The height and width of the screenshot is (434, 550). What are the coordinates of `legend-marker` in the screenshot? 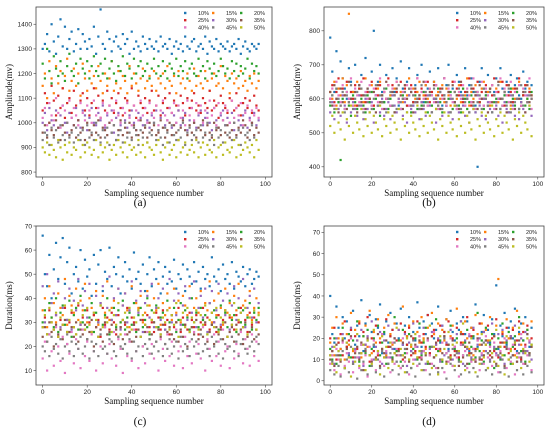 It's located at (213, 232).